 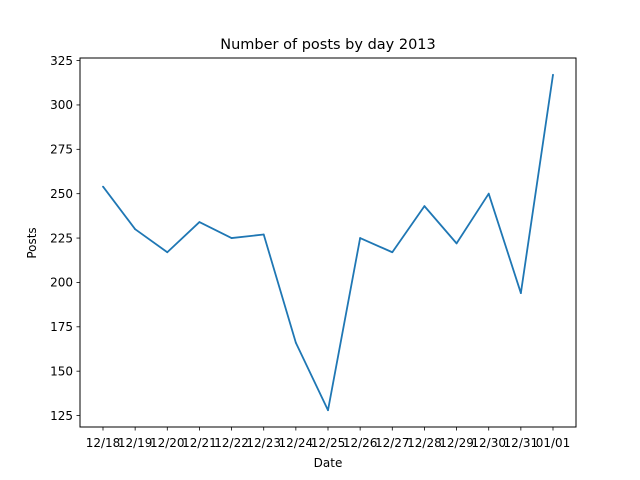 I want to click on y-axis-label: Posts, so click(x=32, y=242).